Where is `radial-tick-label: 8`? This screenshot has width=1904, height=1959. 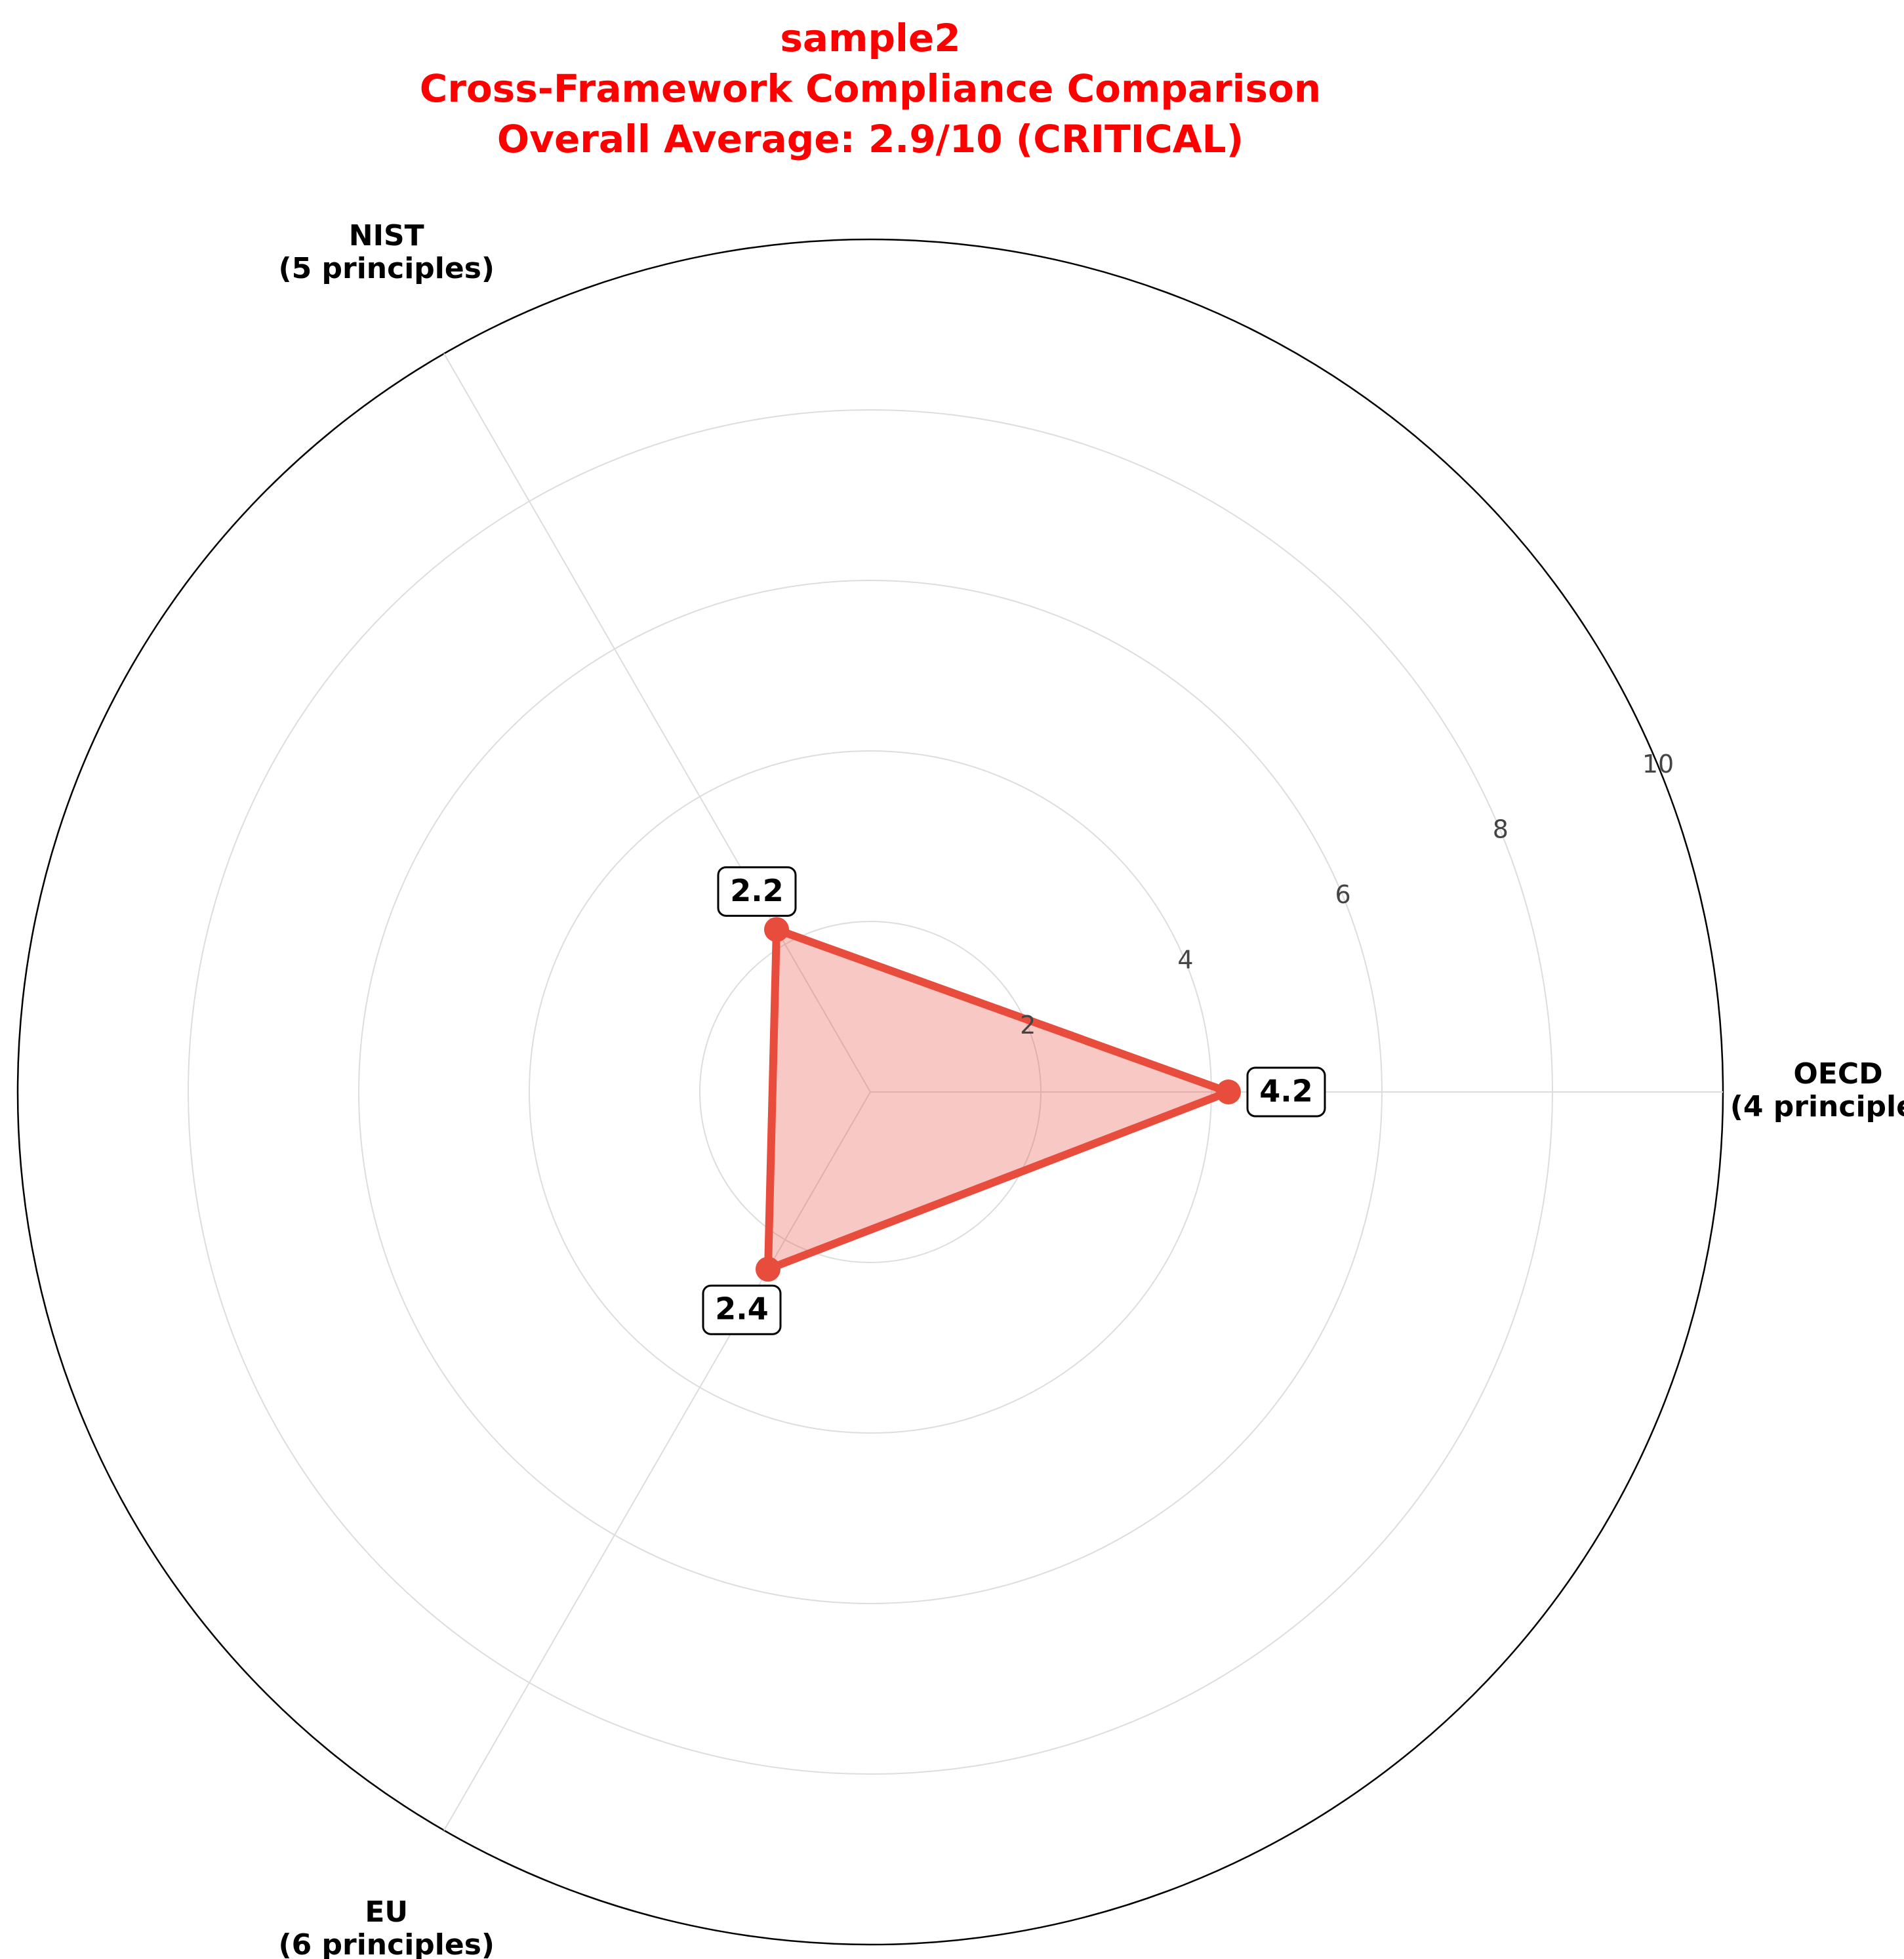
radial-tick-label: 8 is located at coordinates (1501, 830).